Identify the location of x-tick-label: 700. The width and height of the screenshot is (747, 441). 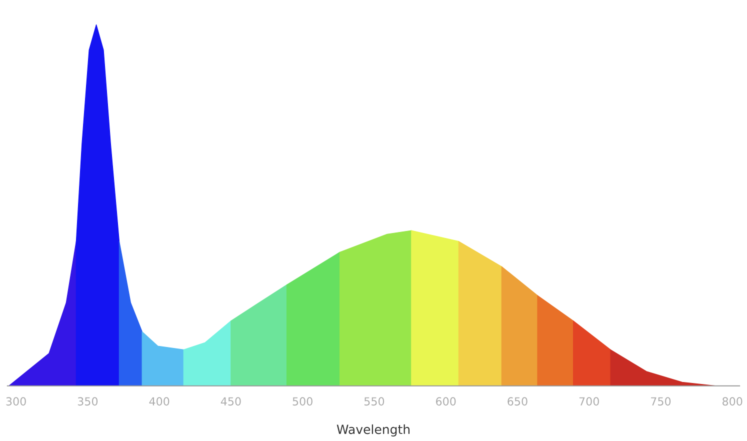
(589, 401).